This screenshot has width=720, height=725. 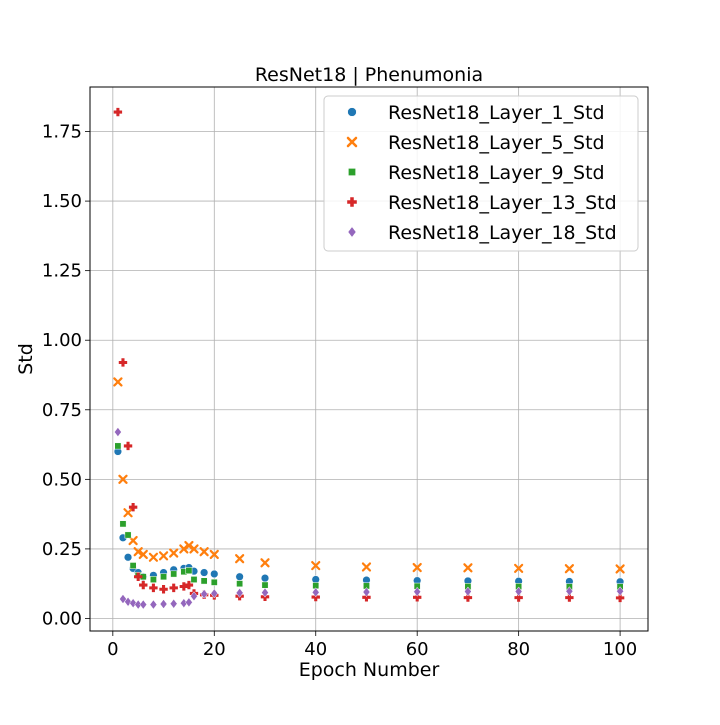 I want to click on y-tick-label: 0.75, so click(x=62, y=410).